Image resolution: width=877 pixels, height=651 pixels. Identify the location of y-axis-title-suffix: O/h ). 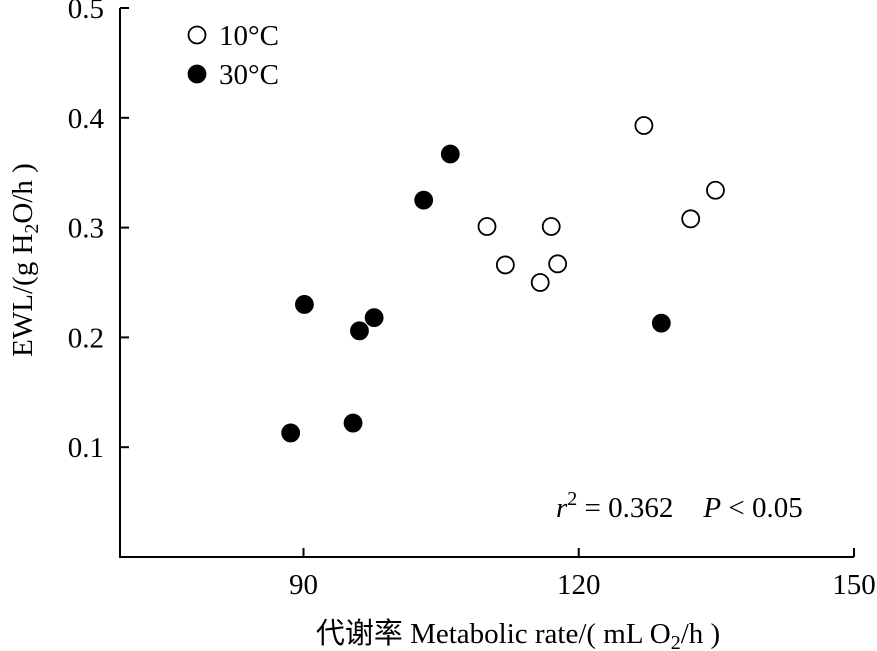
(23, 193).